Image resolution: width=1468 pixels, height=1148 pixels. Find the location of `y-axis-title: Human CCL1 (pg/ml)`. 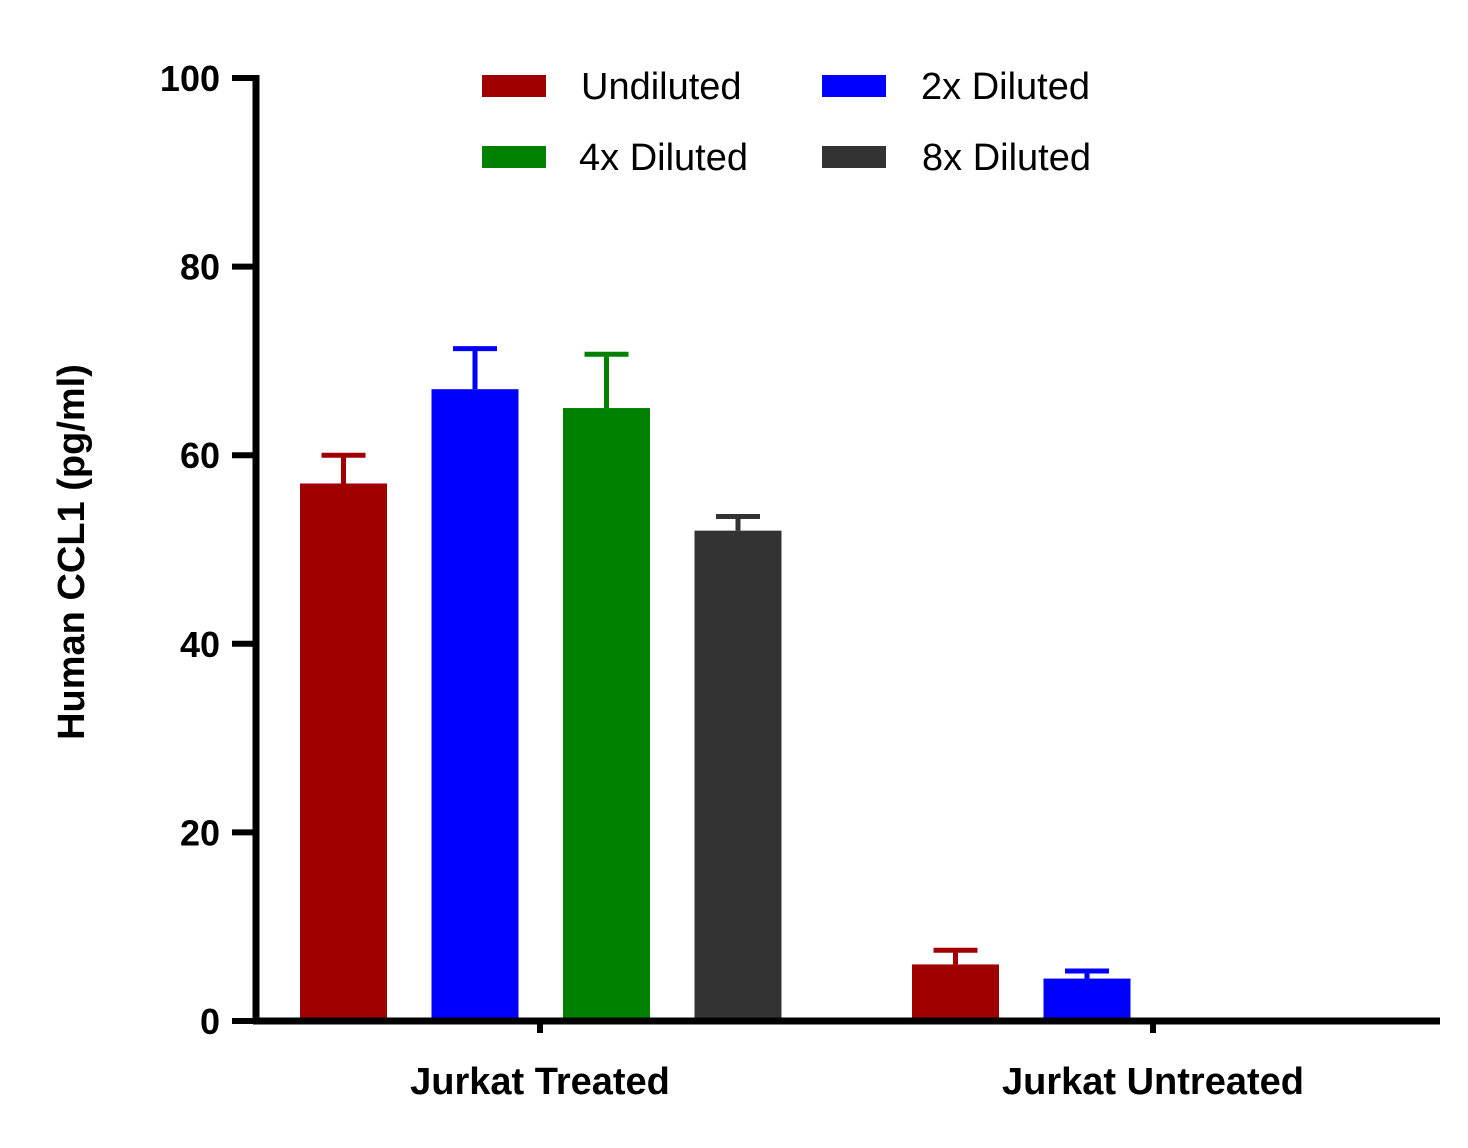

y-axis-title: Human CCL1 (pg/ml) is located at coordinates (72, 552).